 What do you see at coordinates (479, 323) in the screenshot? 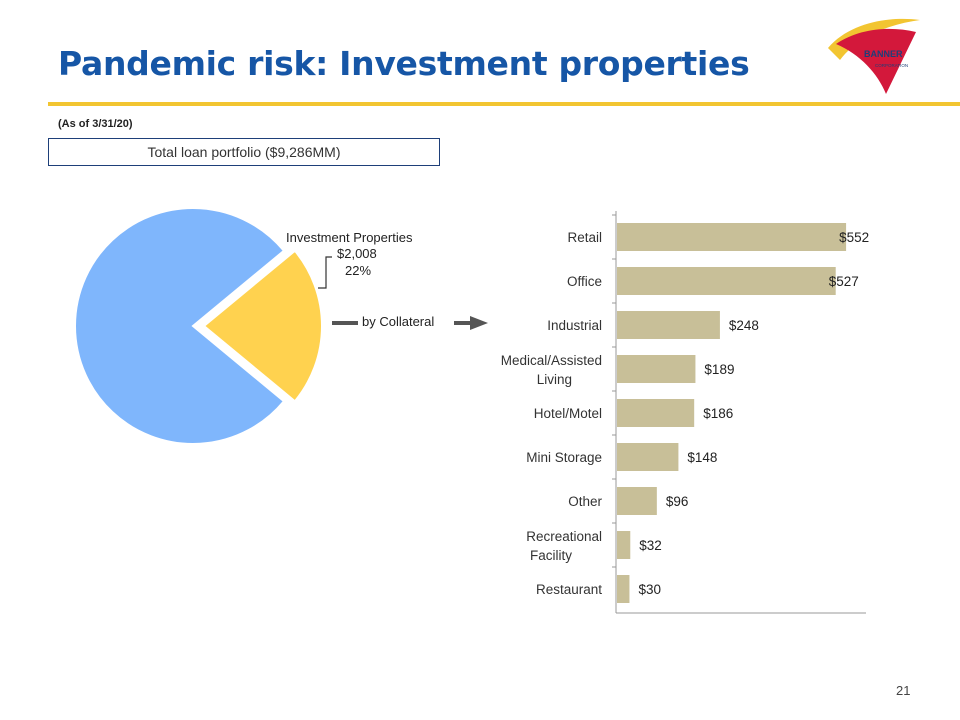
I see `arrow-right-icon` at bounding box center [479, 323].